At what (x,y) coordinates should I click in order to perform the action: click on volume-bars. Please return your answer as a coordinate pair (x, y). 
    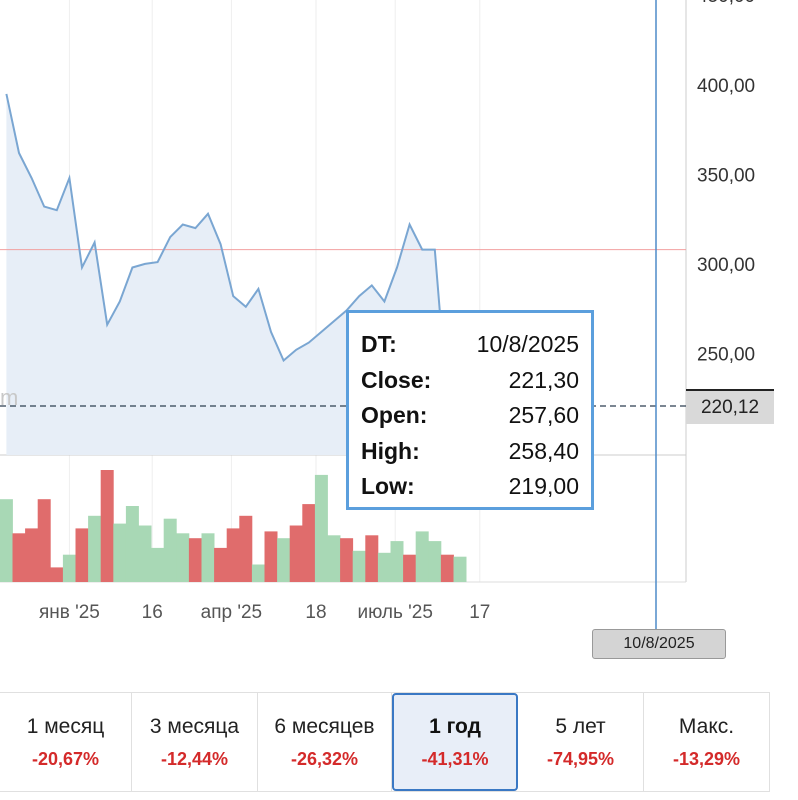
    Looking at the image, I should click on (233, 526).